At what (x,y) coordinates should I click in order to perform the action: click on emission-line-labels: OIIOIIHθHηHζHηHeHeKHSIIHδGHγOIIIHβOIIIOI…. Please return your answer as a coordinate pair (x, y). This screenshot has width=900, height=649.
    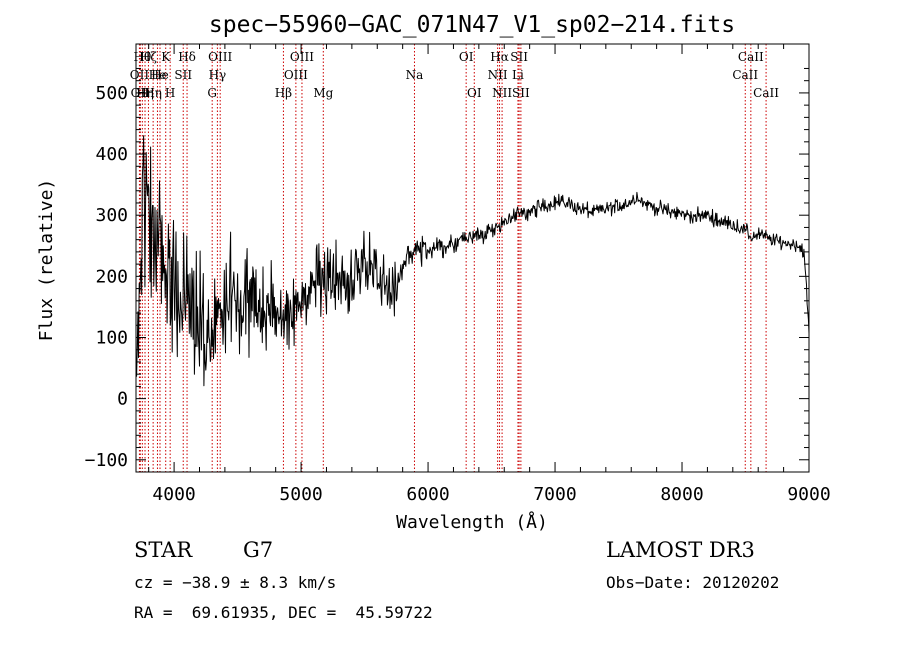
    Looking at the image, I should click on (454, 75).